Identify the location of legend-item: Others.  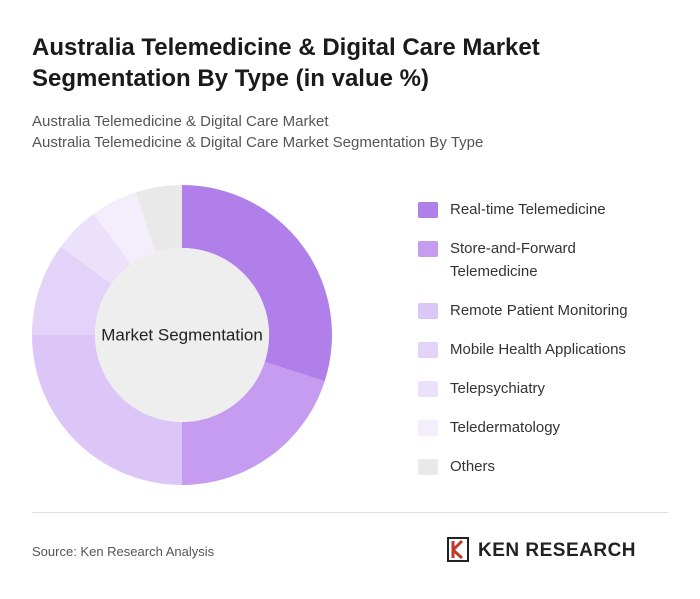
(543, 466).